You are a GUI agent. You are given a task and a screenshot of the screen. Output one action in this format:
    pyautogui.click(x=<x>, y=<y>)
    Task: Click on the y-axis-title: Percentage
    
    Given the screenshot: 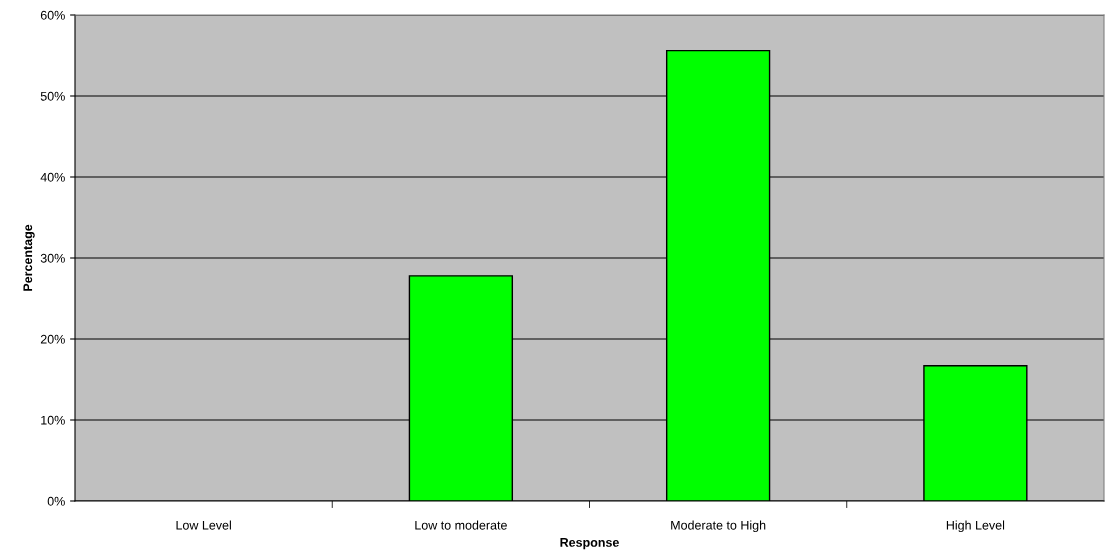 What is the action you would take?
    pyautogui.click(x=29, y=257)
    